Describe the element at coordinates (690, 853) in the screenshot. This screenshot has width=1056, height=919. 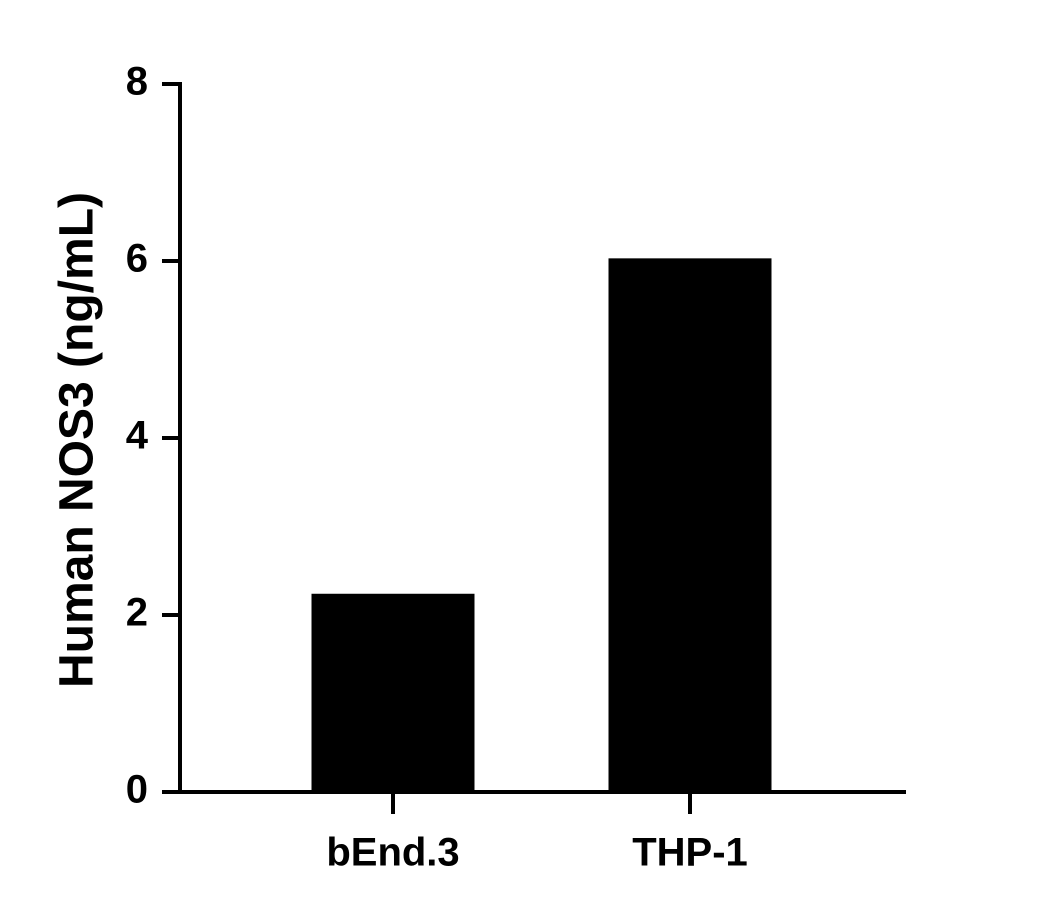
I see `x-tick-label: THP-1` at that location.